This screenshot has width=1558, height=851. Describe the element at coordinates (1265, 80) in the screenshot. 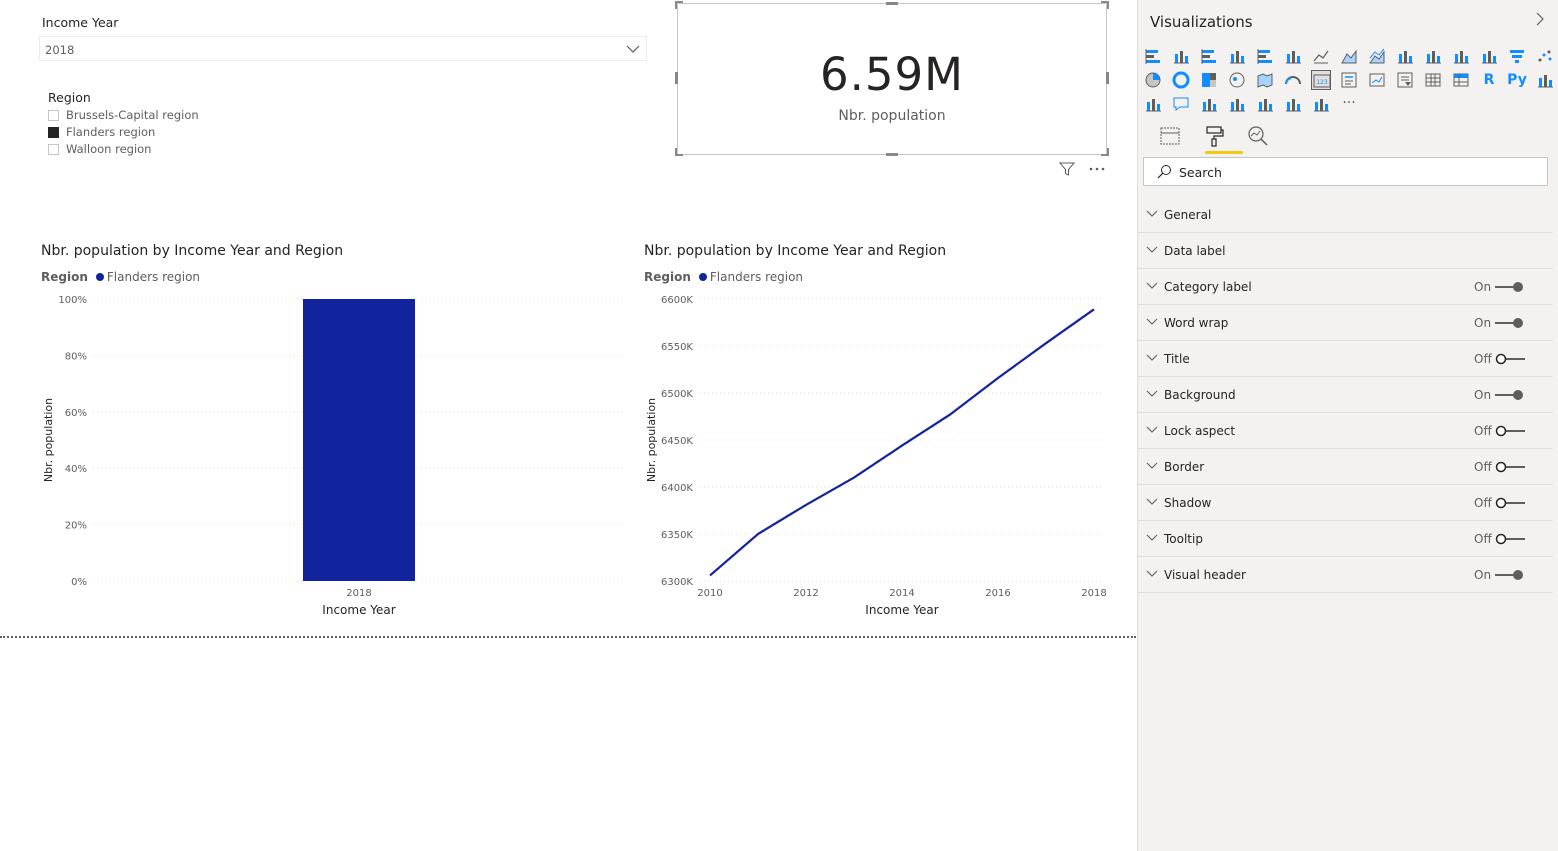

I see `filled-map-icon` at that location.